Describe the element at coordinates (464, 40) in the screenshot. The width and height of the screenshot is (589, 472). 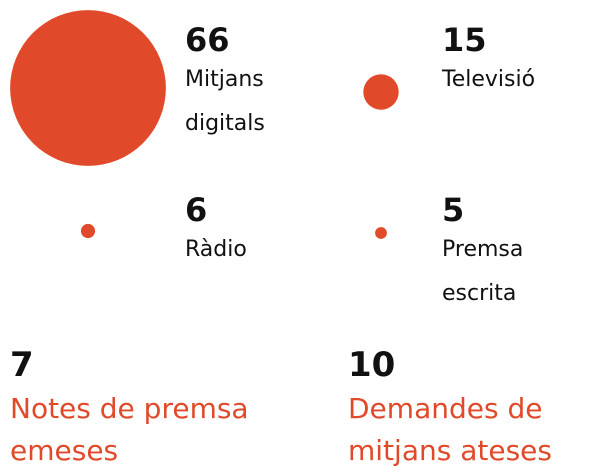
I see `item-value: 15` at that location.